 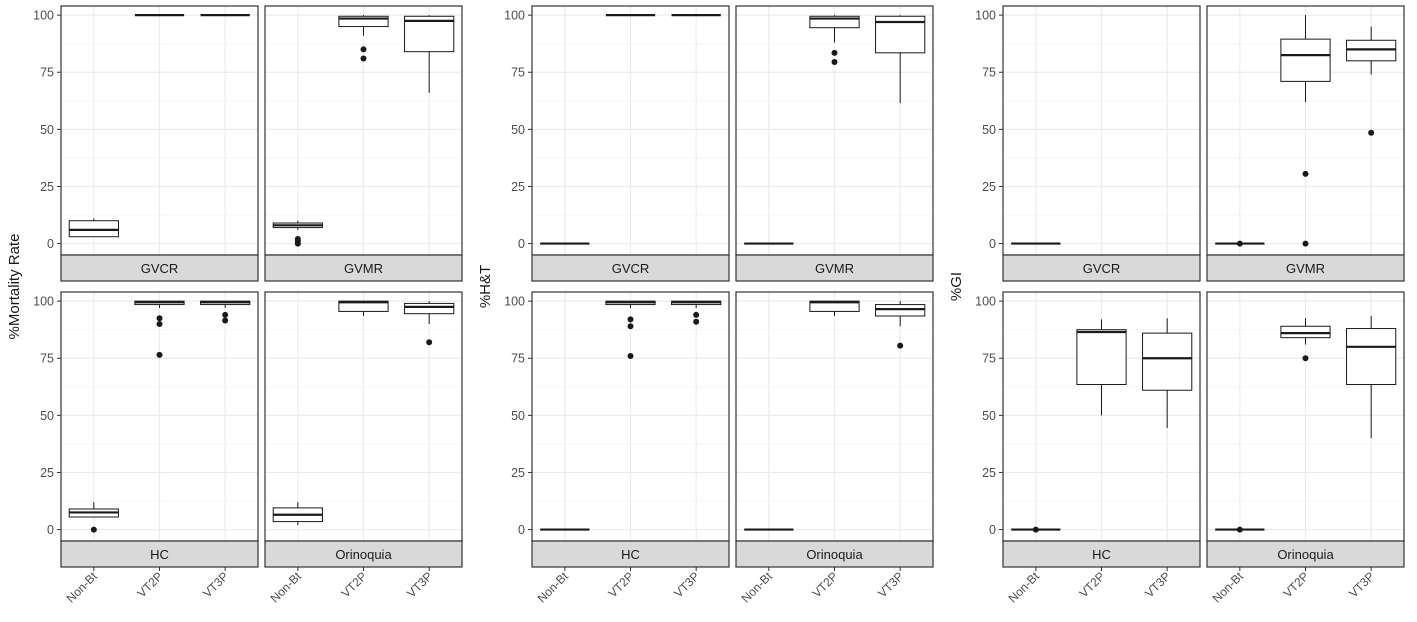 I want to click on strip-label: GVMR, so click(x=834, y=268).